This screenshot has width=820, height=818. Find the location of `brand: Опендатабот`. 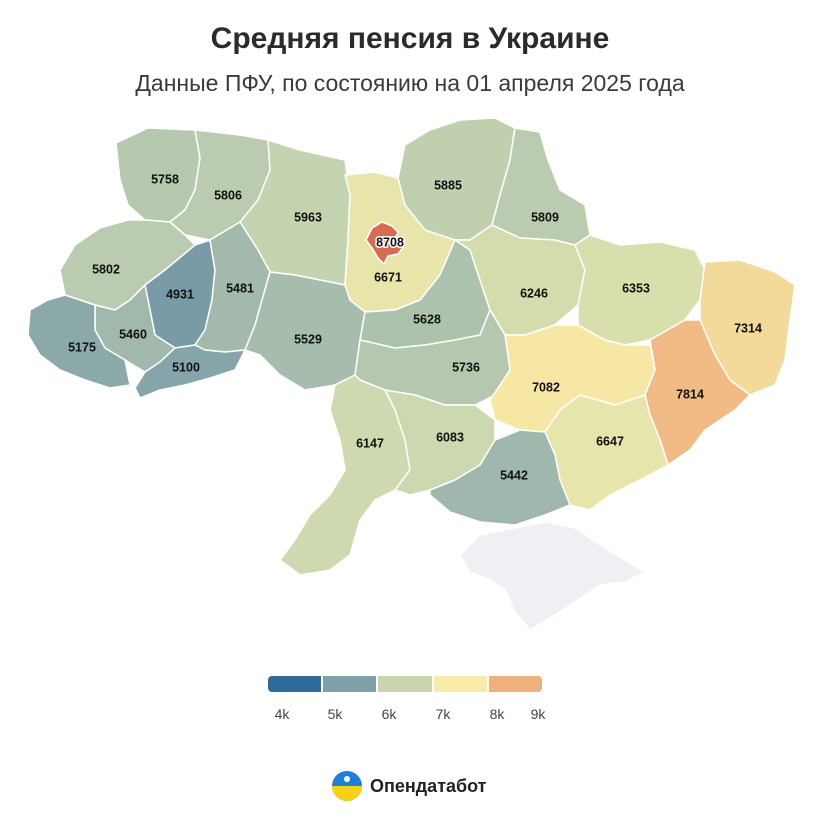

brand: Опендатабот is located at coordinates (409, 786).